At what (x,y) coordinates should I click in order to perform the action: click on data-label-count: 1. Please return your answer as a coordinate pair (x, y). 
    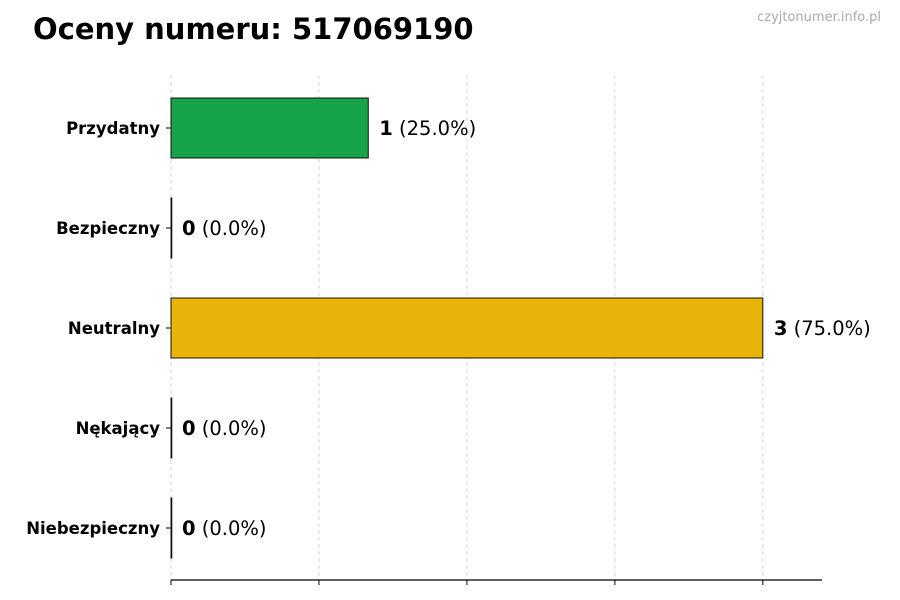
    Looking at the image, I should click on (386, 128).